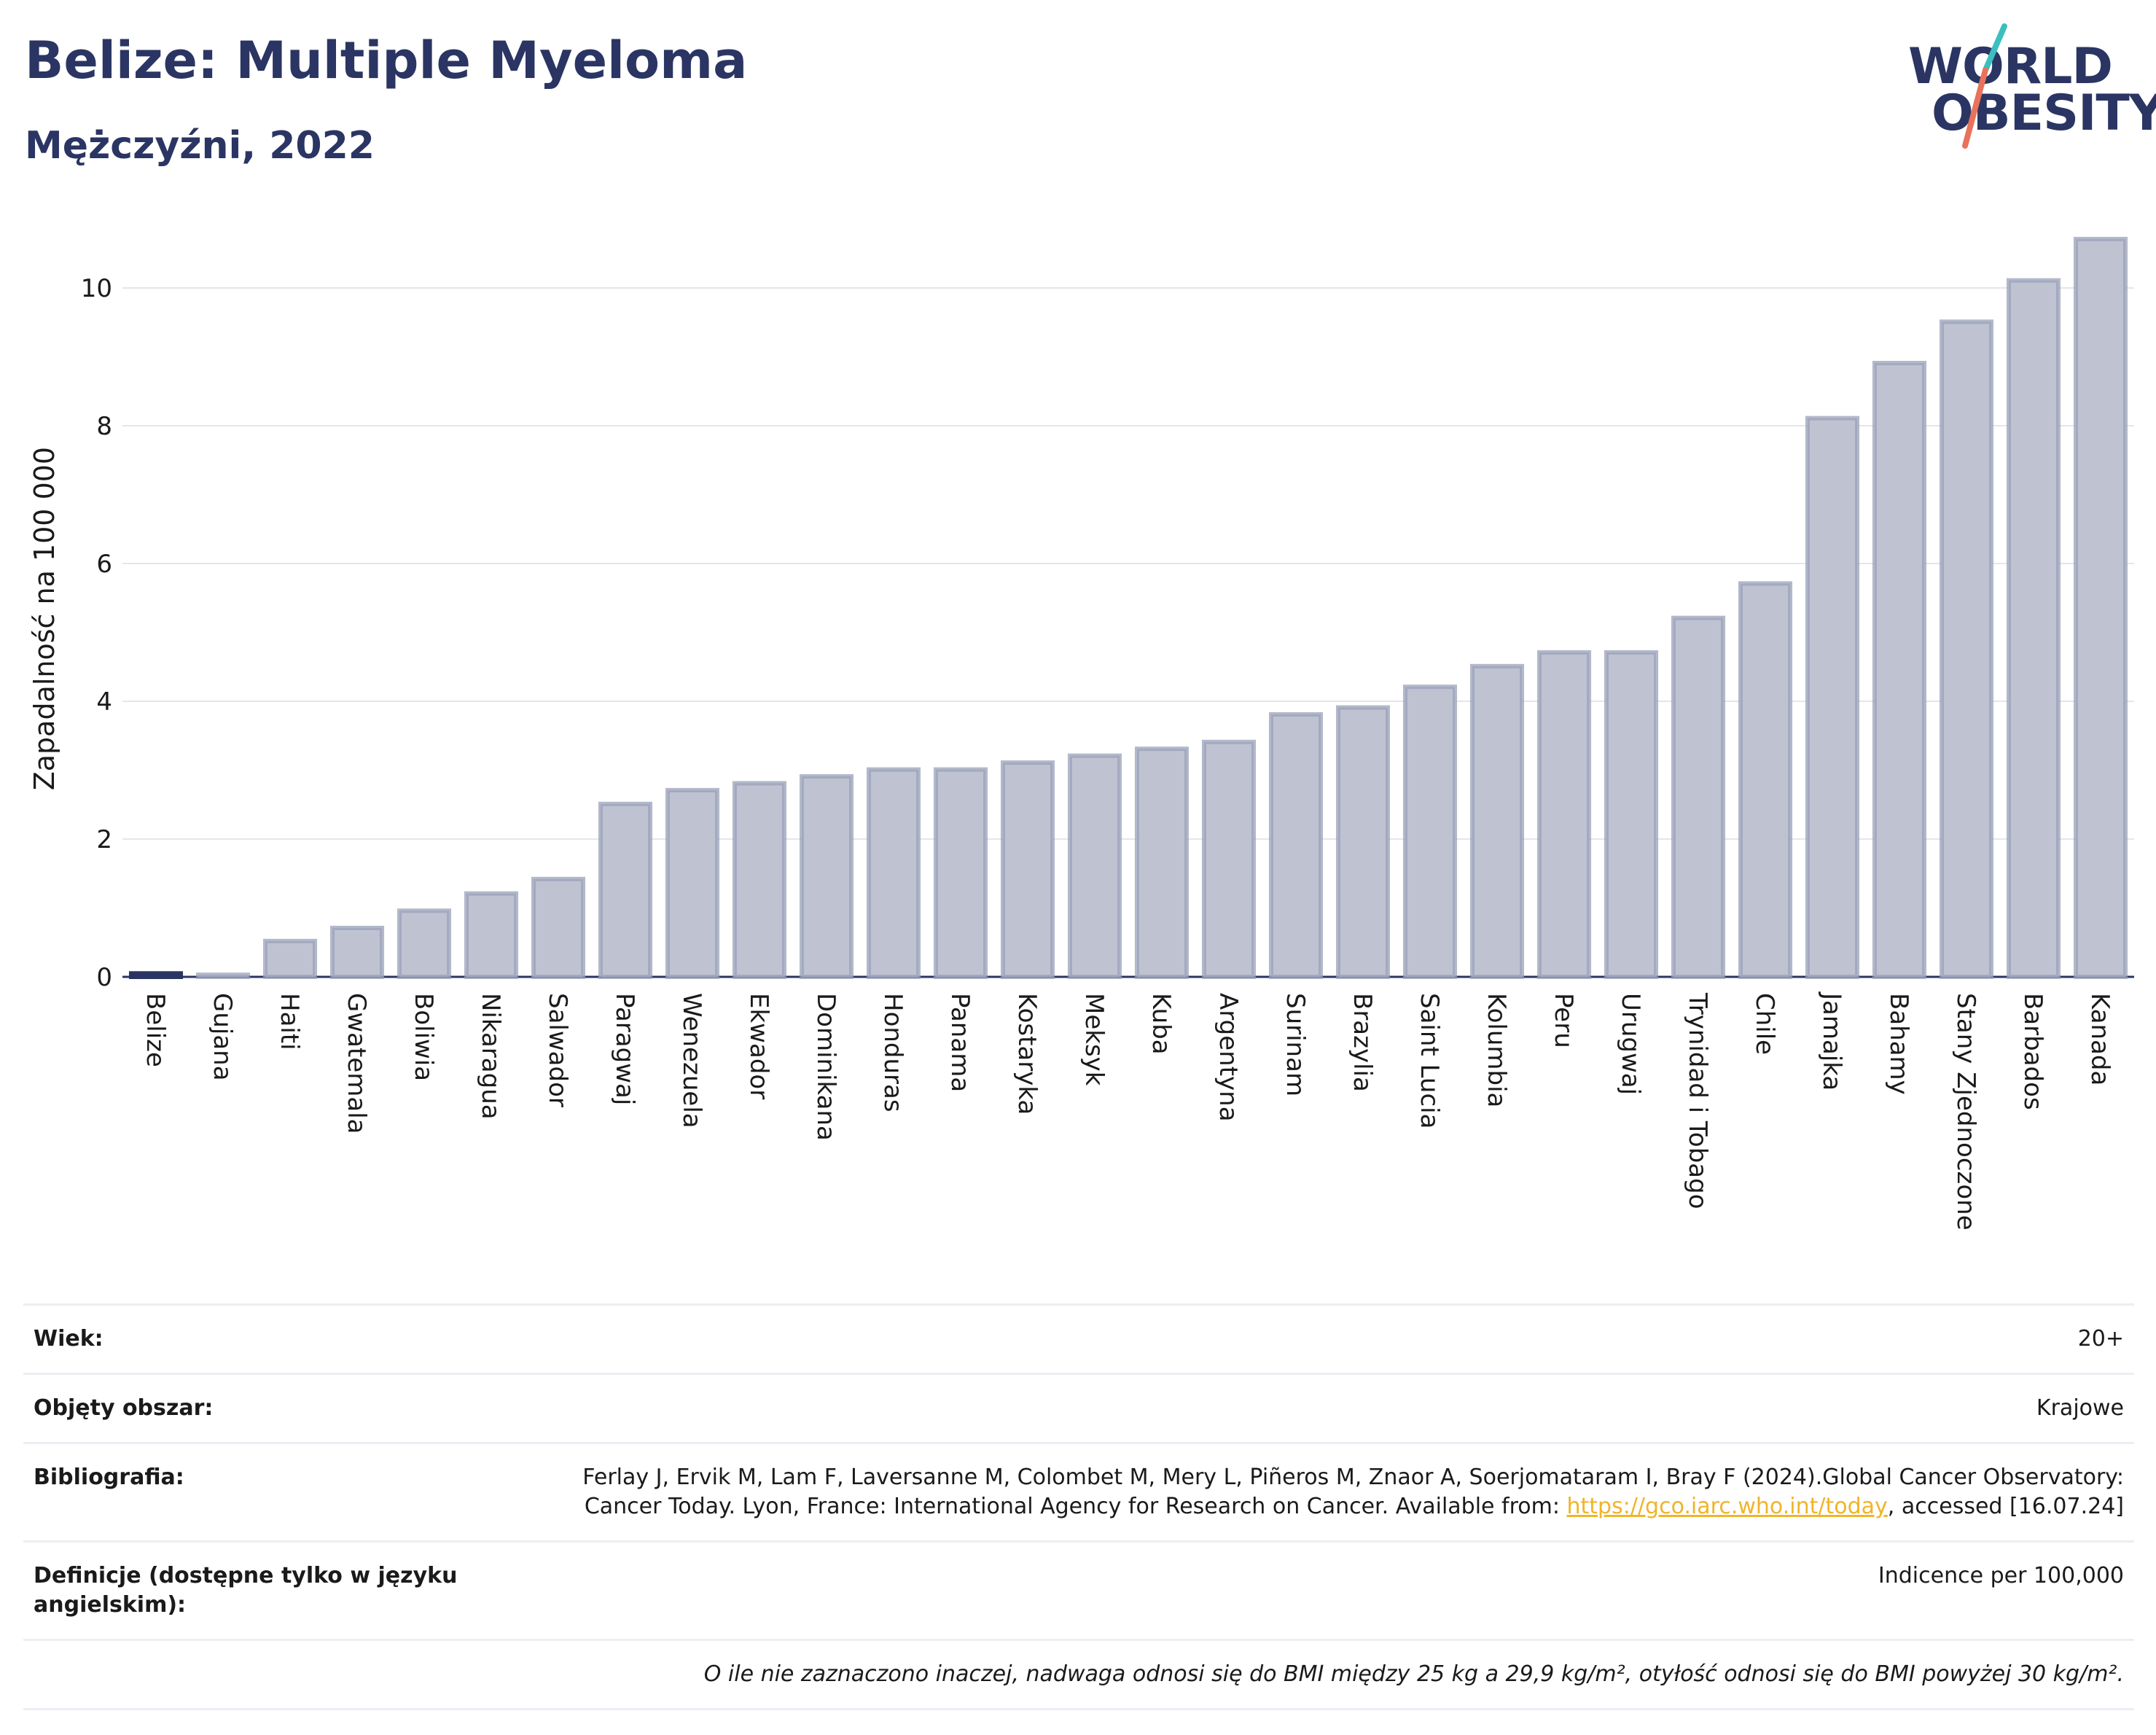 The height and width of the screenshot is (1735, 2156). I want to click on x-tick-label: Gujana, so click(223, 1037).